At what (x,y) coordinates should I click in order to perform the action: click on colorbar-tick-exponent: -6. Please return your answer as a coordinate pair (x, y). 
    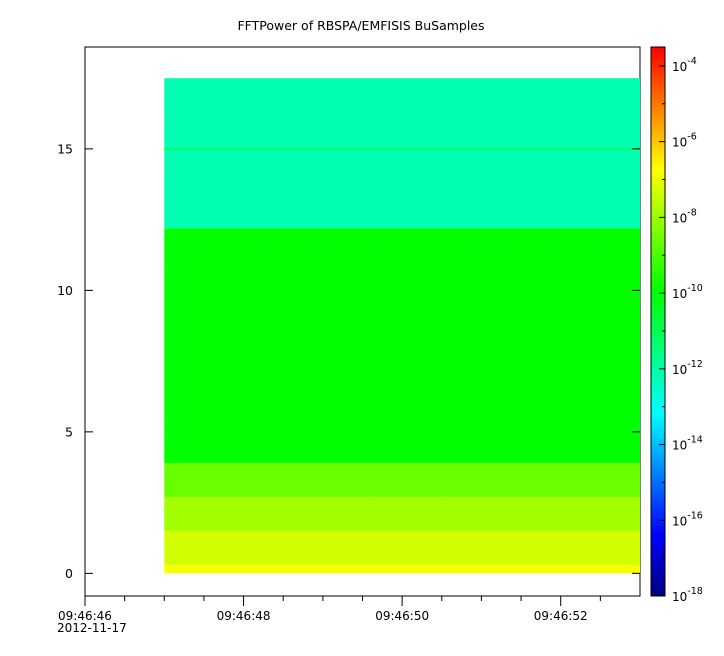
    Looking at the image, I should click on (691, 137).